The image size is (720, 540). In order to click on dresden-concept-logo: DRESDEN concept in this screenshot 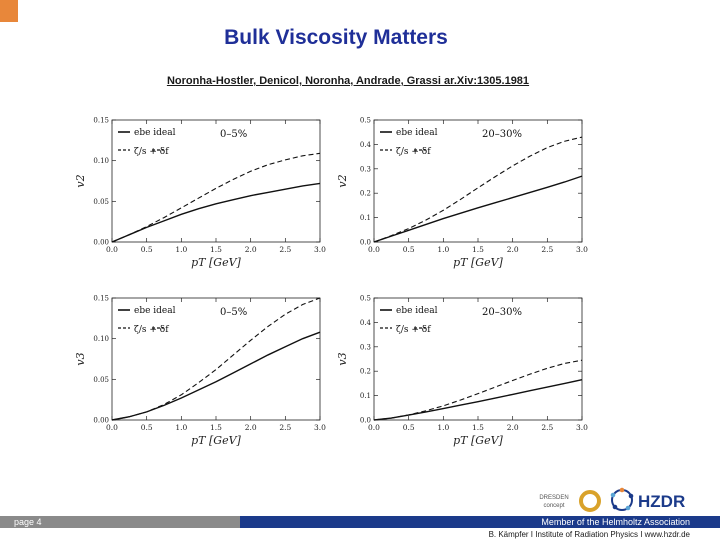, I will do `click(570, 501)`.